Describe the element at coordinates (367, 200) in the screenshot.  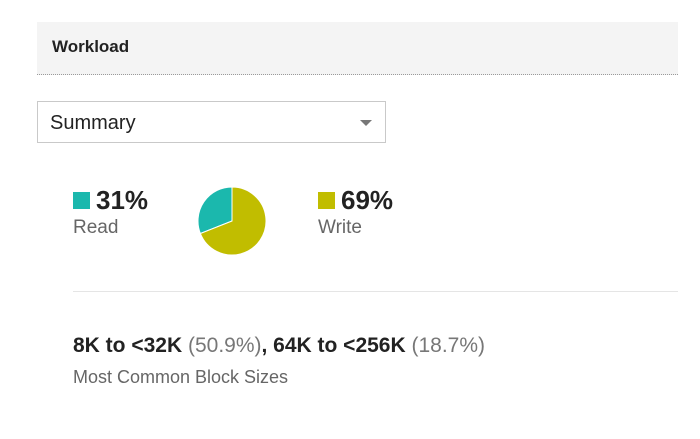
I see `write-percent: 69%` at that location.